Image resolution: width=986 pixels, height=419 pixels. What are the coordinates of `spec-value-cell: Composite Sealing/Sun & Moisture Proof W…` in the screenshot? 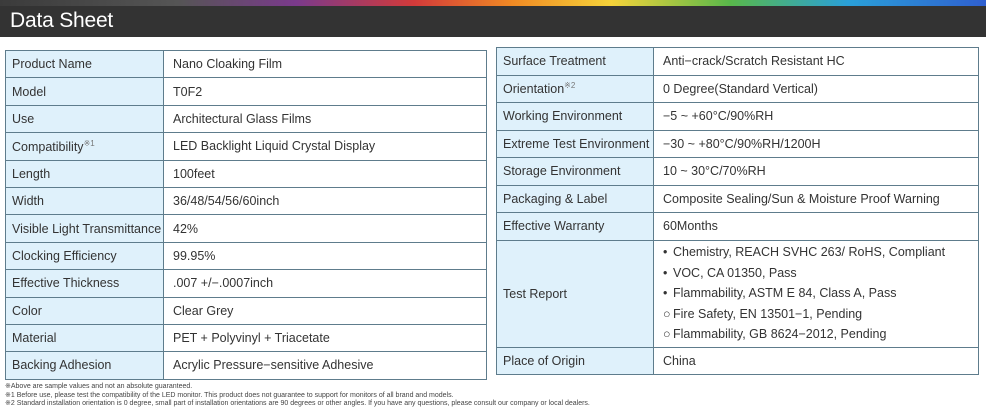 It's located at (816, 198).